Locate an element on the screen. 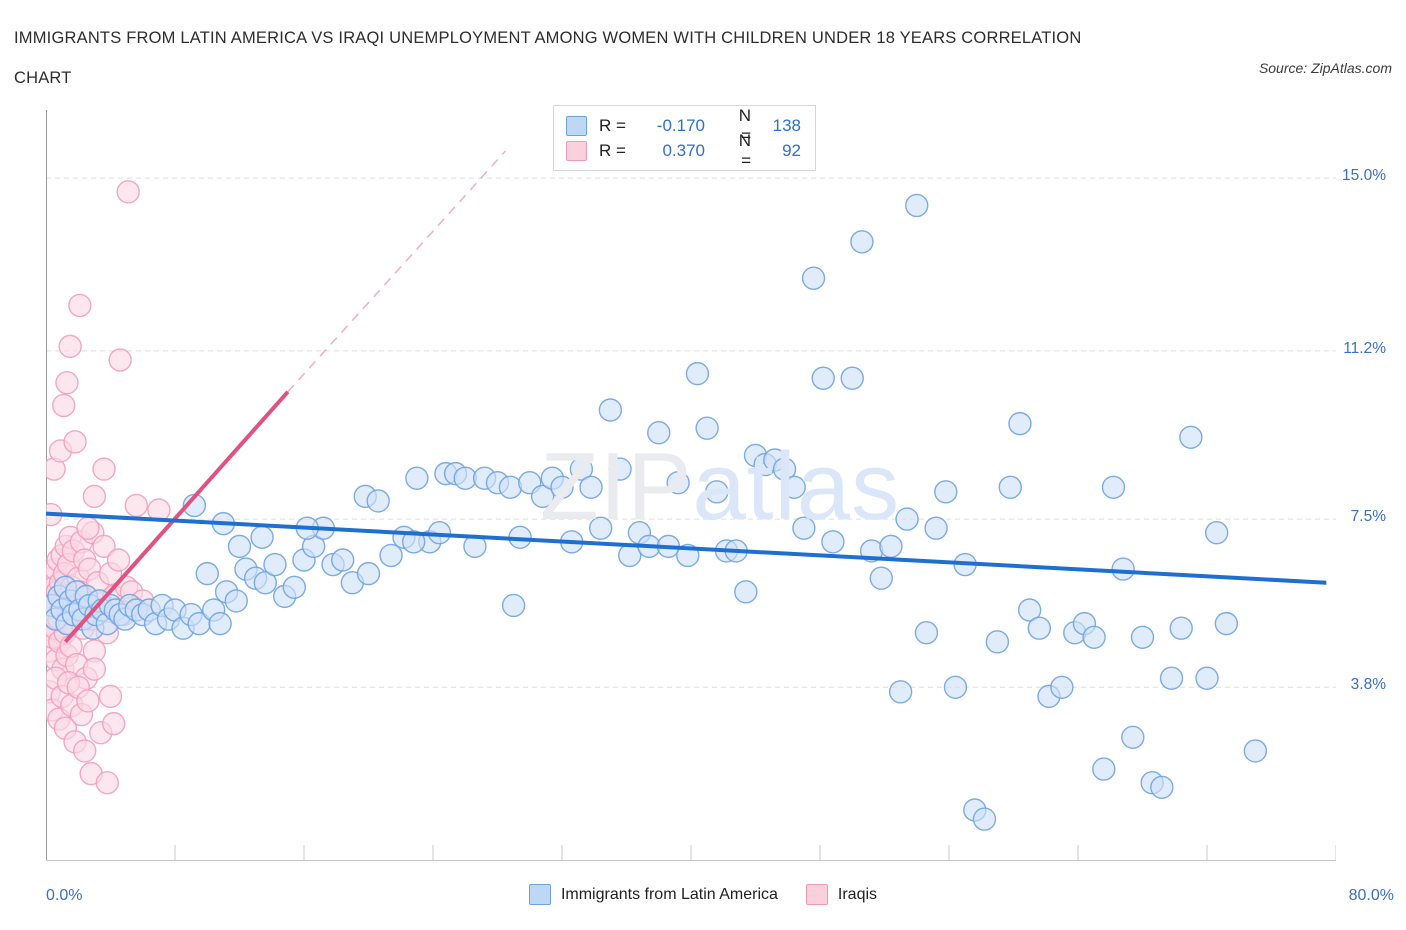 The height and width of the screenshot is (930, 1406). blue-trendline is located at coordinates (686, 548).